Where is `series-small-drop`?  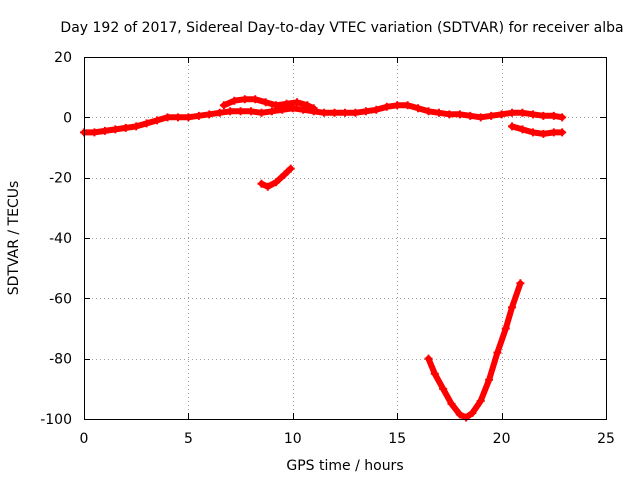 series-small-drop is located at coordinates (276, 177).